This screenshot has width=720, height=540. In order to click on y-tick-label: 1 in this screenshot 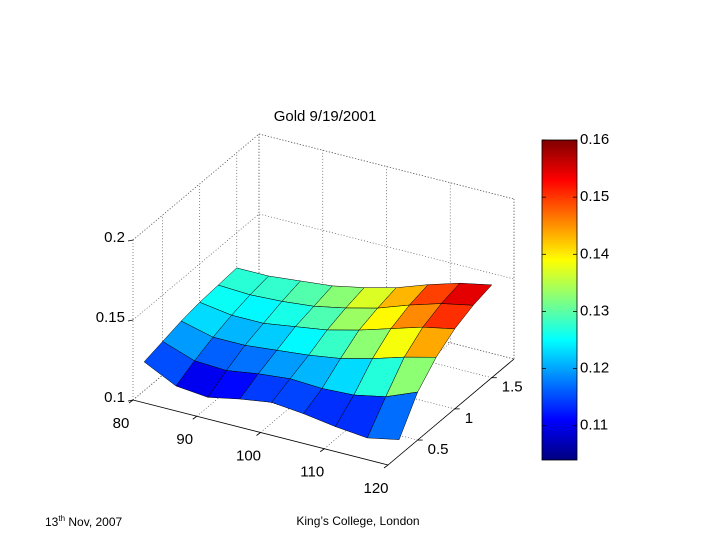, I will do `click(469, 418)`.